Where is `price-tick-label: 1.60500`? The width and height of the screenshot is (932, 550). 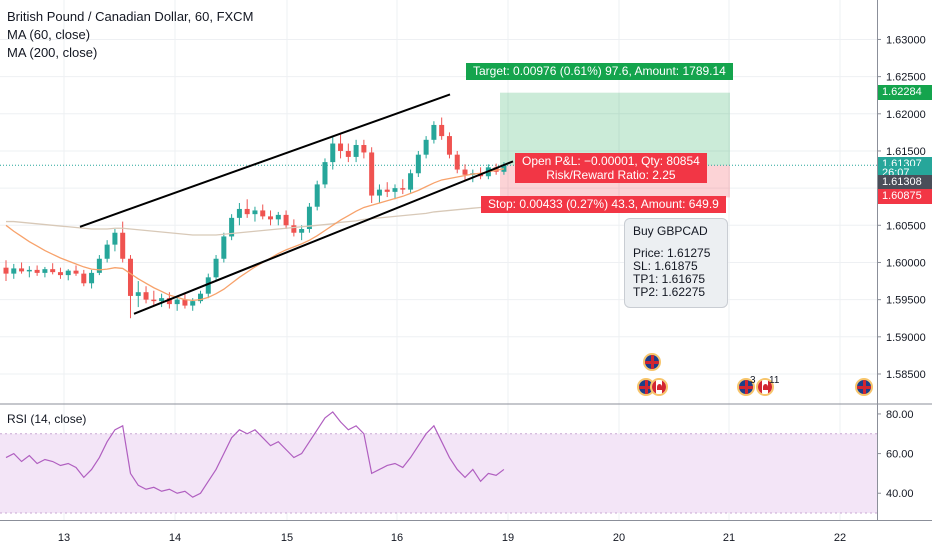 price-tick-label: 1.60500 is located at coordinates (906, 226).